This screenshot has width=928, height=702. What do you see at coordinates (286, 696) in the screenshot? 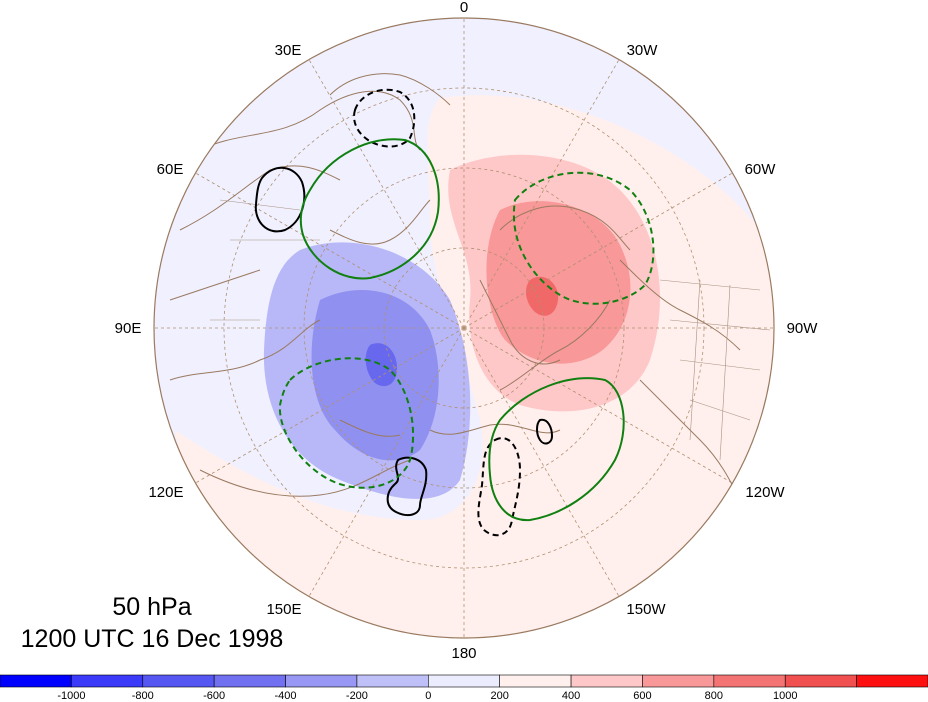
I see `colorbar-tick-label: -400` at bounding box center [286, 696].